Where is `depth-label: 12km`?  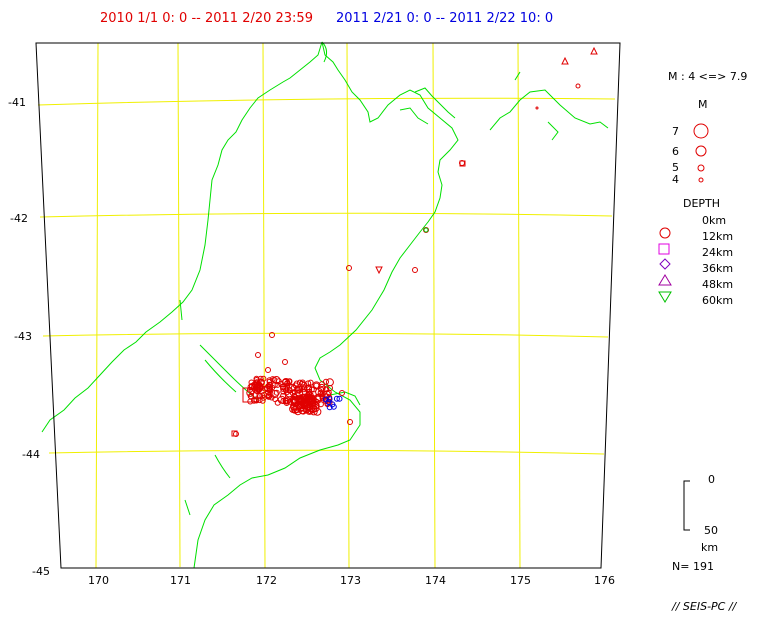 depth-label: 12km is located at coordinates (717, 236).